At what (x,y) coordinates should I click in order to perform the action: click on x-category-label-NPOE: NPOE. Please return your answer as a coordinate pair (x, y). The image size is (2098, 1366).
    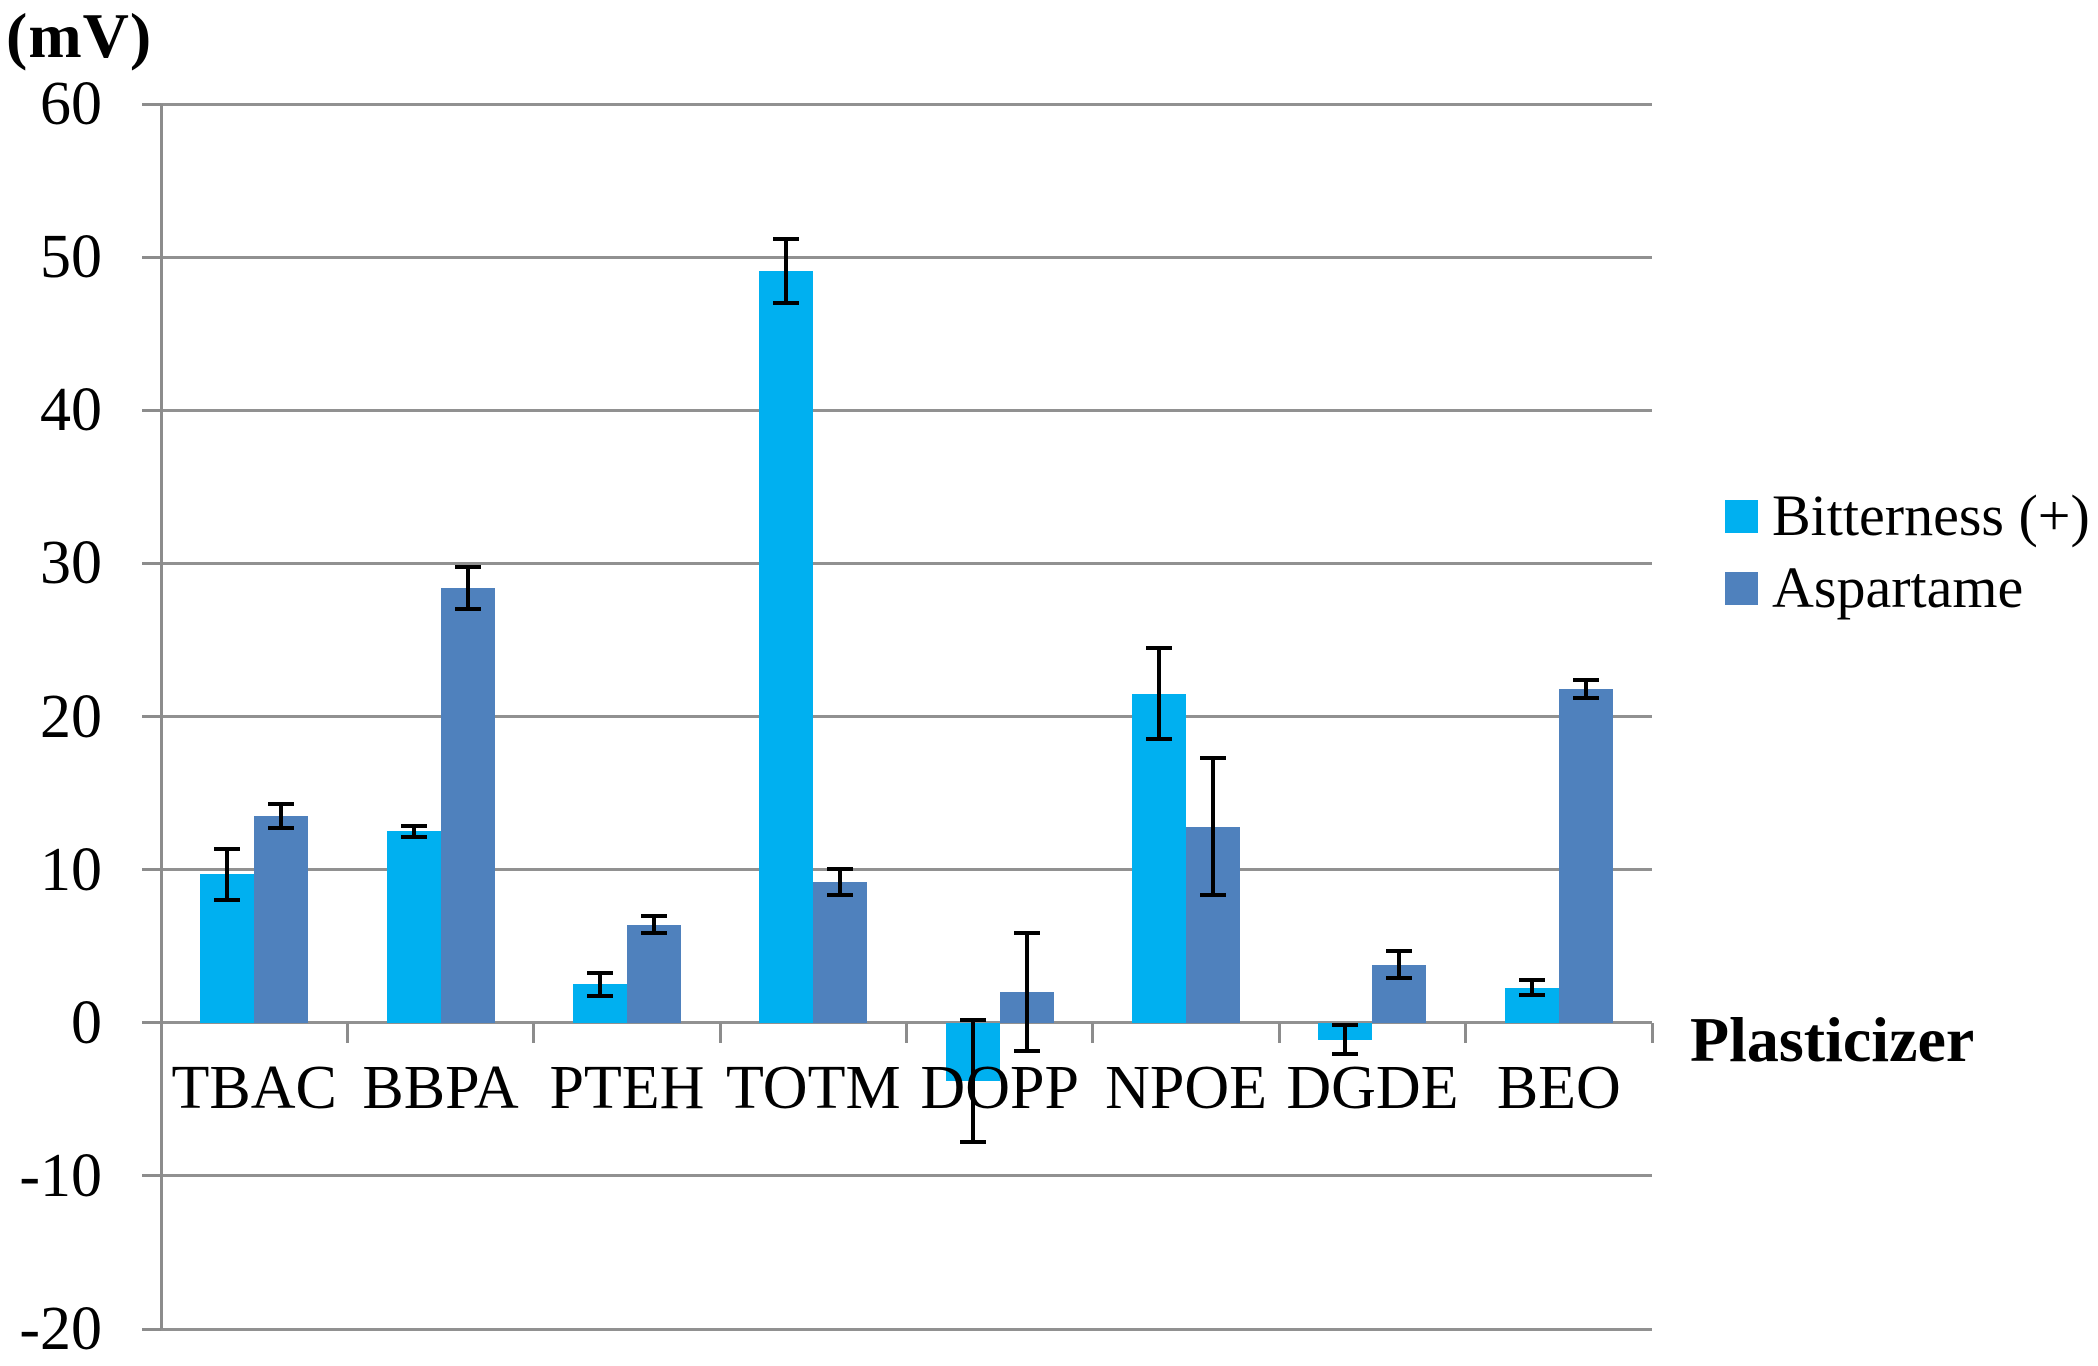
    Looking at the image, I should click on (1186, 1088).